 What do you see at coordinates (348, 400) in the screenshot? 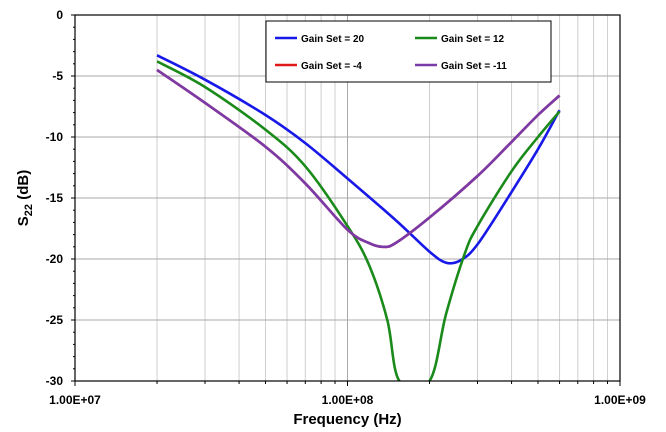
I see `x-tick-label: 1.00E+08` at bounding box center [348, 400].